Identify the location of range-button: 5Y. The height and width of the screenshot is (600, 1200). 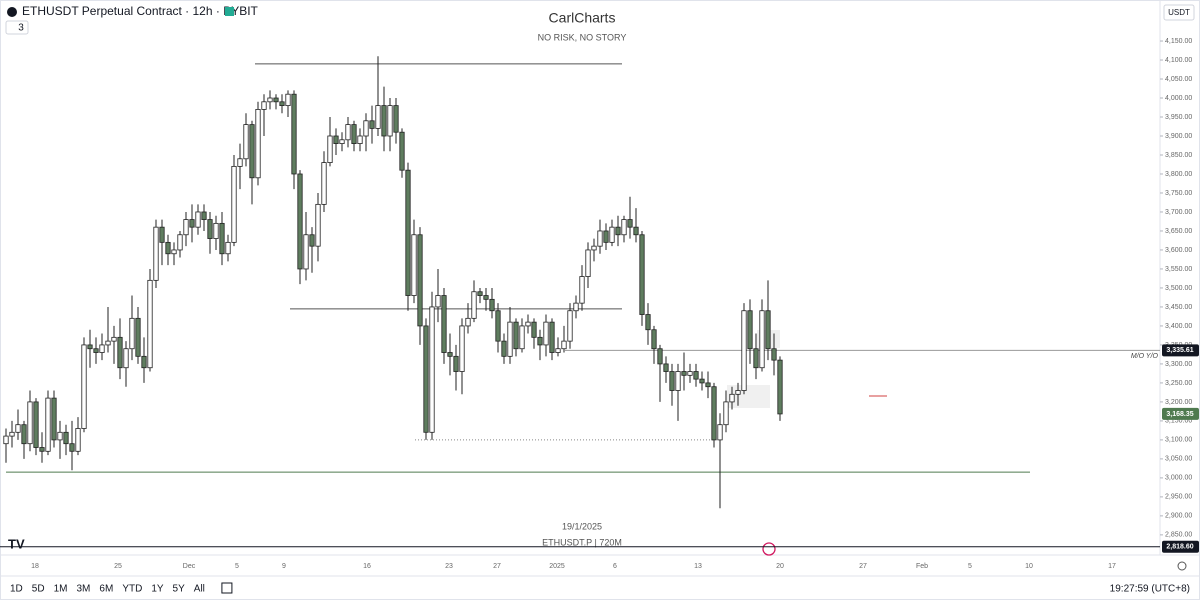
(179, 589).